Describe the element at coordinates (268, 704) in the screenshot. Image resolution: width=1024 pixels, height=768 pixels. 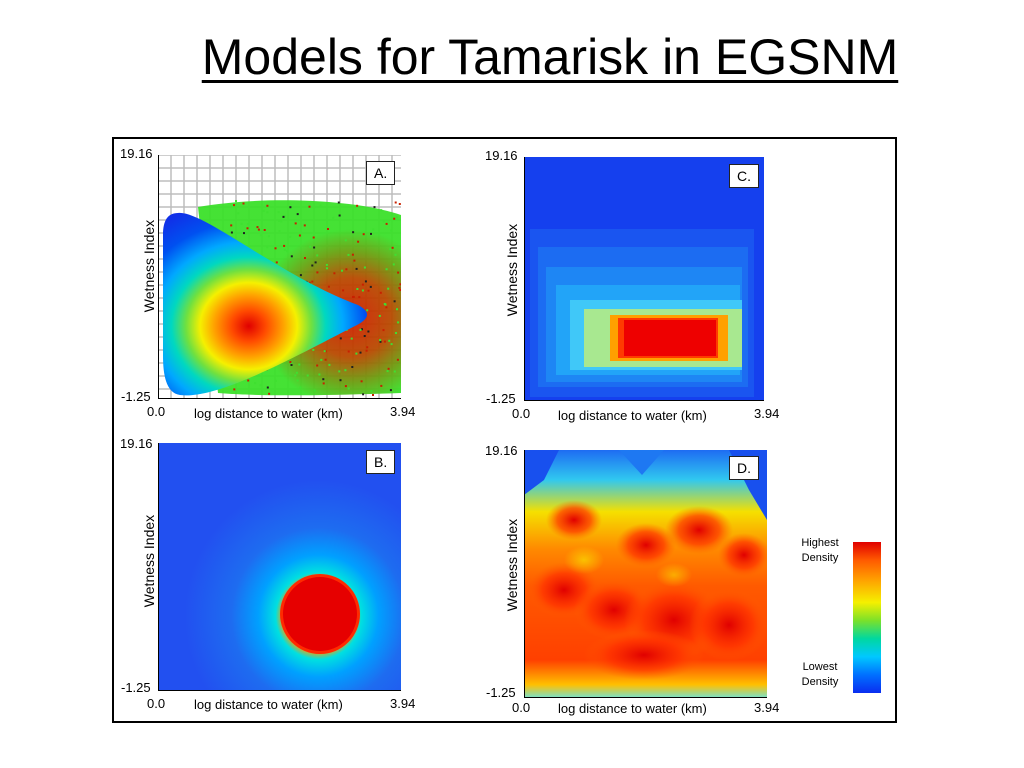
I see `x-axis-label-b: log distance to water (km)` at that location.